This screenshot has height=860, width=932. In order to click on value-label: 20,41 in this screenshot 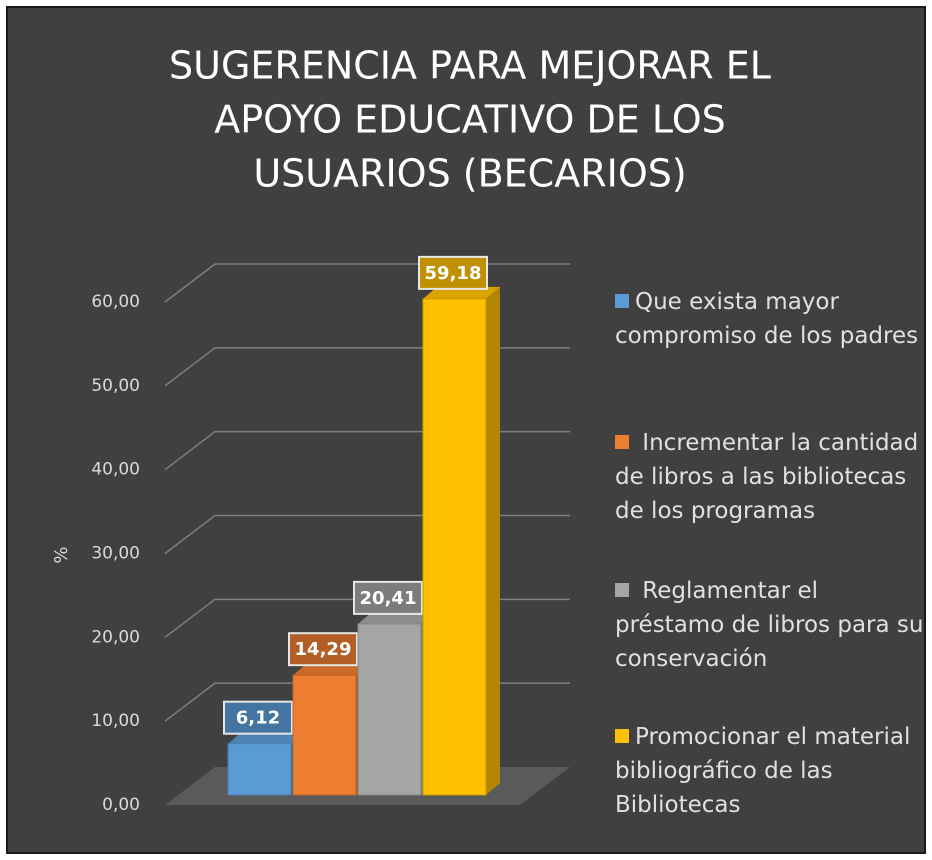, I will do `click(388, 598)`.